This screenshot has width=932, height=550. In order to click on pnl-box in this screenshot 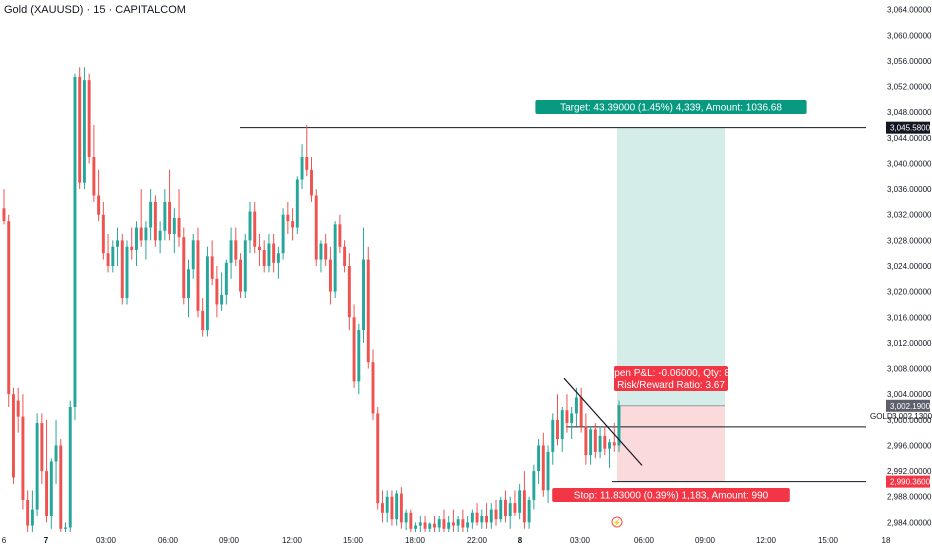, I will do `click(671, 378)`.